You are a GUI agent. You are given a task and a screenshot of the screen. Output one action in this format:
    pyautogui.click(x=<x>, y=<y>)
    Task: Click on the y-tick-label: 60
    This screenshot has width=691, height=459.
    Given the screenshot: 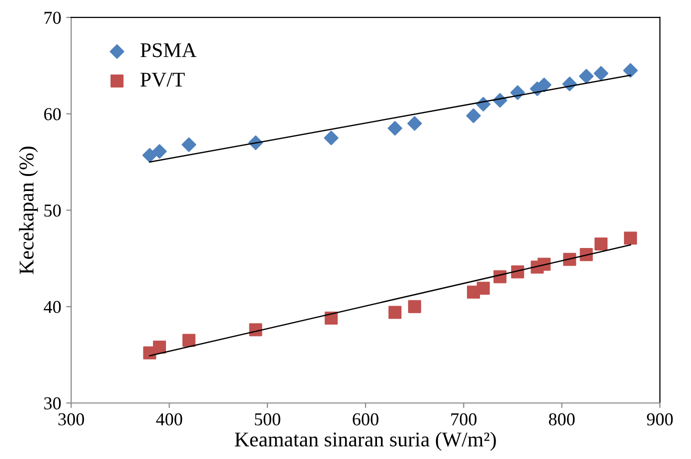 What is the action you would take?
    pyautogui.click(x=52, y=114)
    